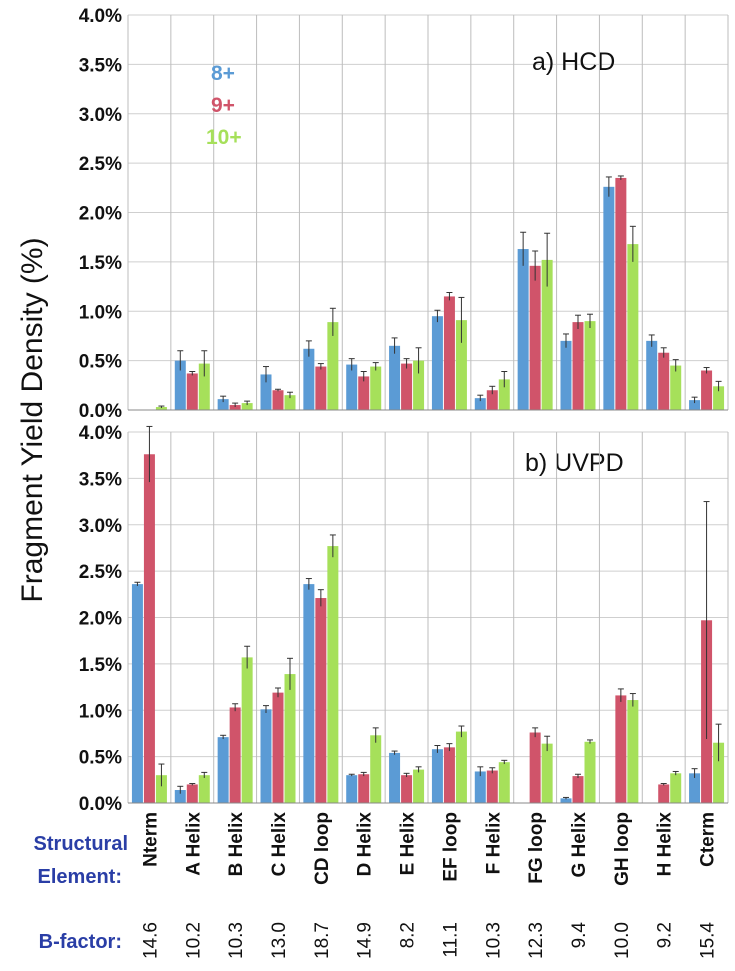 The height and width of the screenshot is (971, 735). I want to click on hcd-bar-c-helix-10plus, so click(290, 402).